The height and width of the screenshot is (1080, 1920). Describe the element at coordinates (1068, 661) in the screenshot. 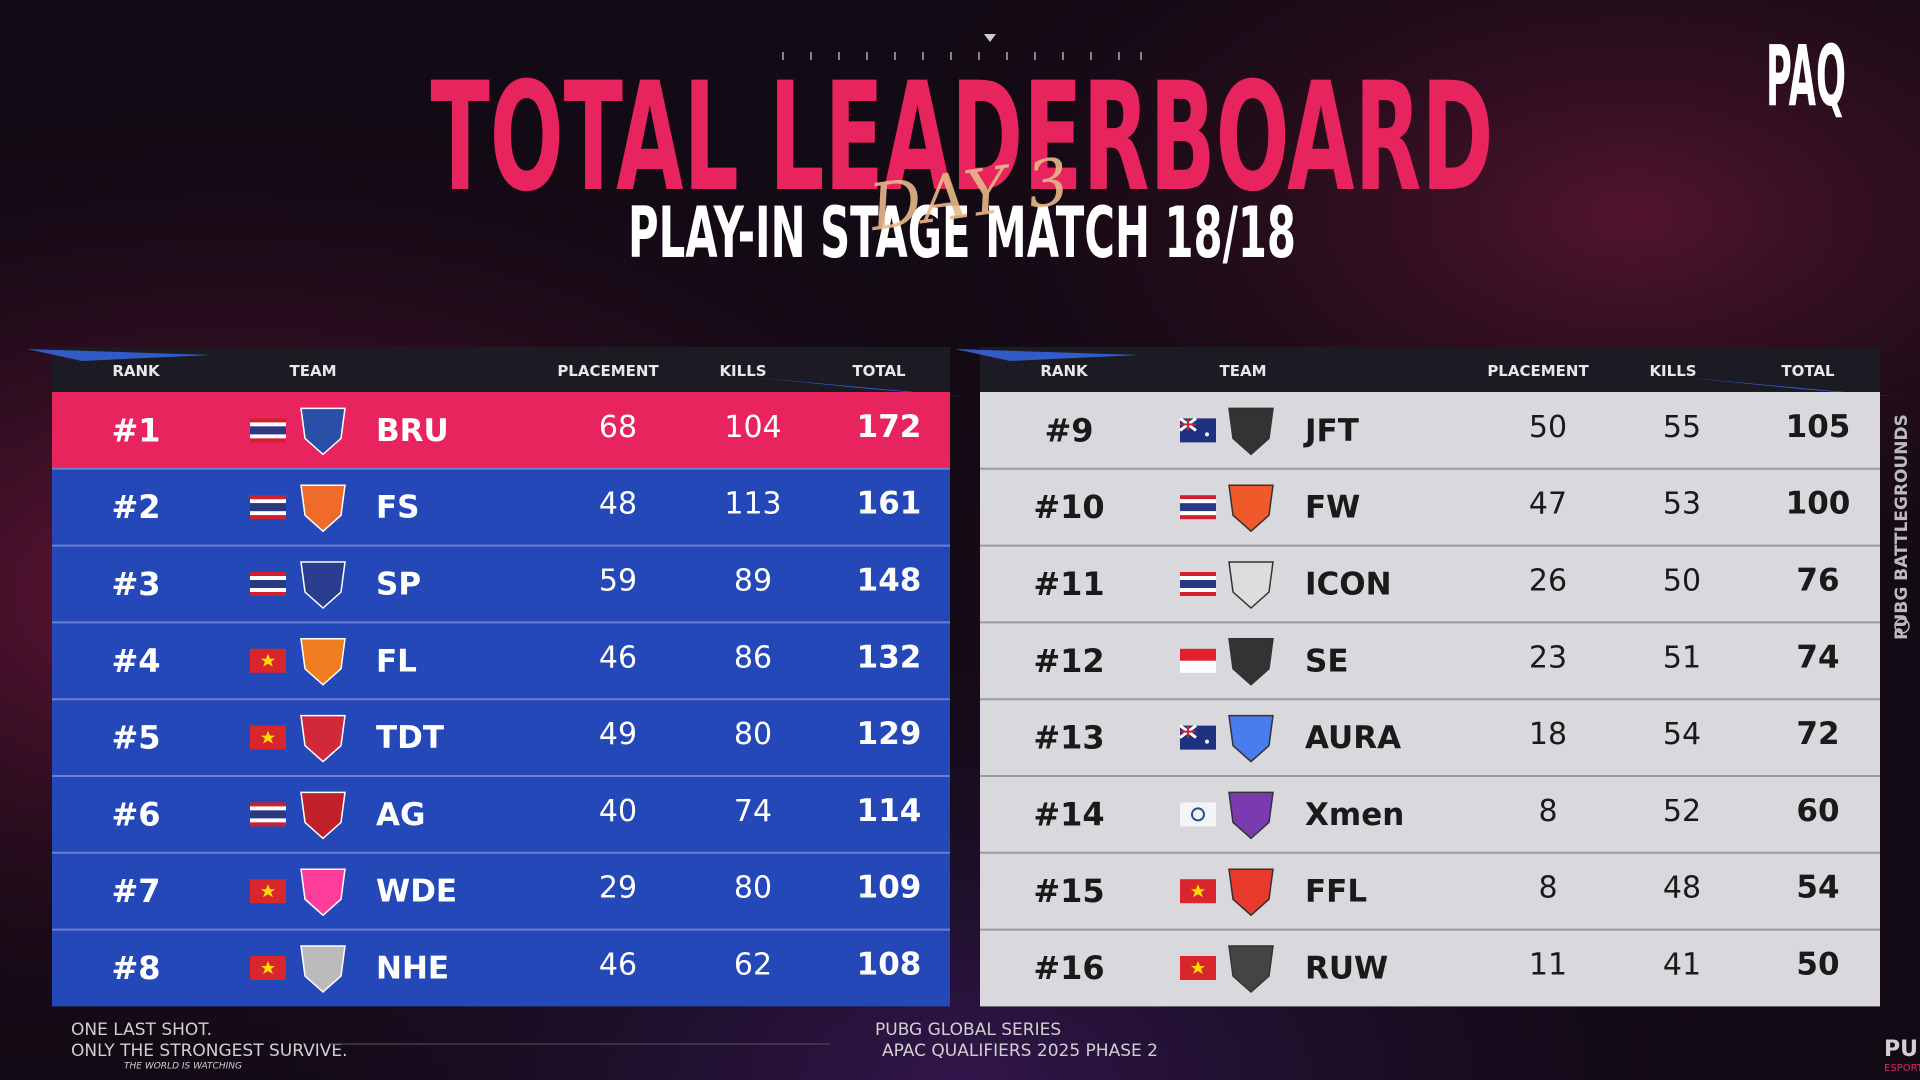

I see `rank: #12` at that location.